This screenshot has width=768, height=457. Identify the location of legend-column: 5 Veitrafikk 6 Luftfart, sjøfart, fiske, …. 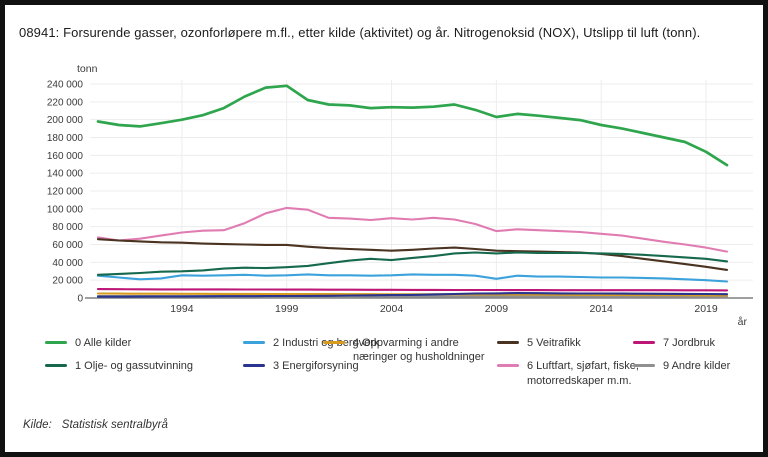
(577, 366).